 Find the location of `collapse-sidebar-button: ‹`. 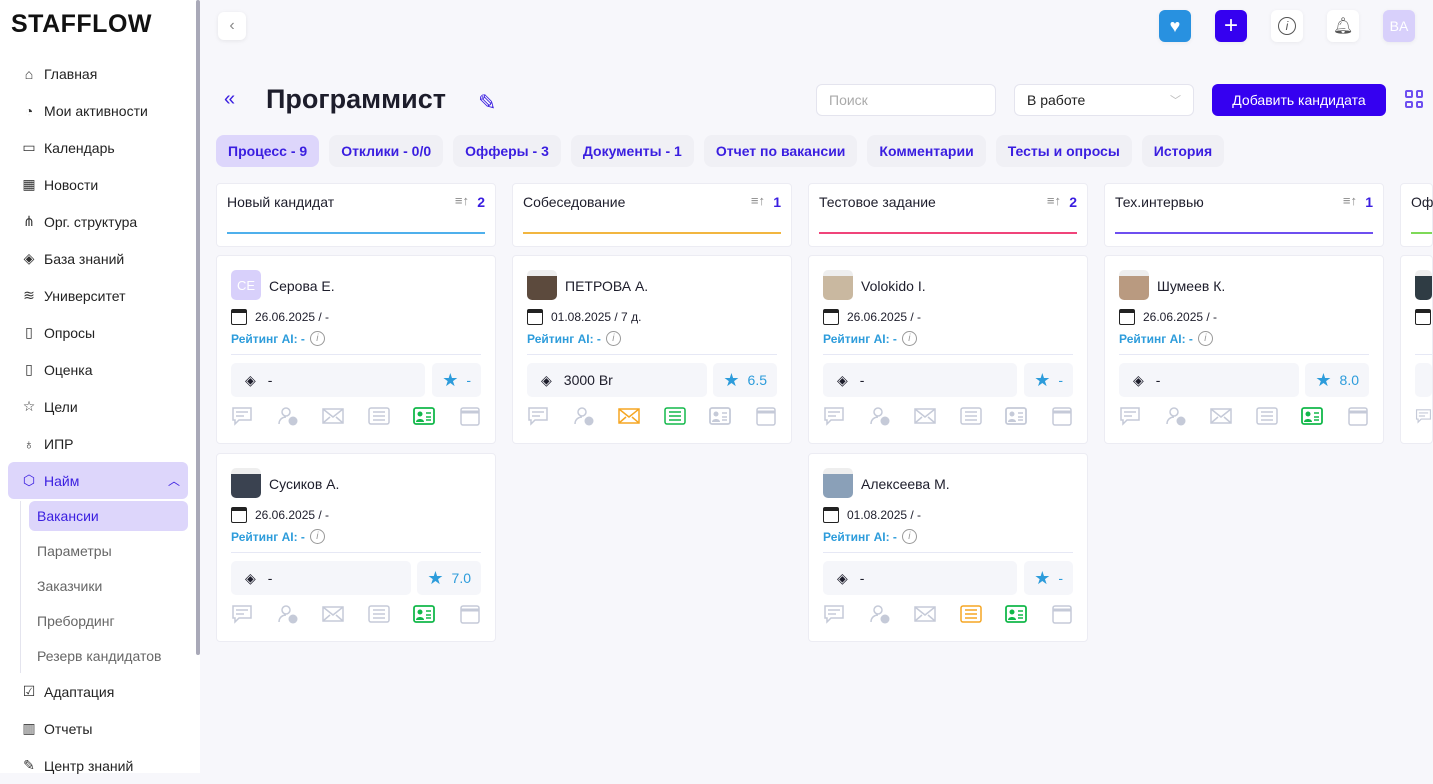

collapse-sidebar-button: ‹ is located at coordinates (232, 26).